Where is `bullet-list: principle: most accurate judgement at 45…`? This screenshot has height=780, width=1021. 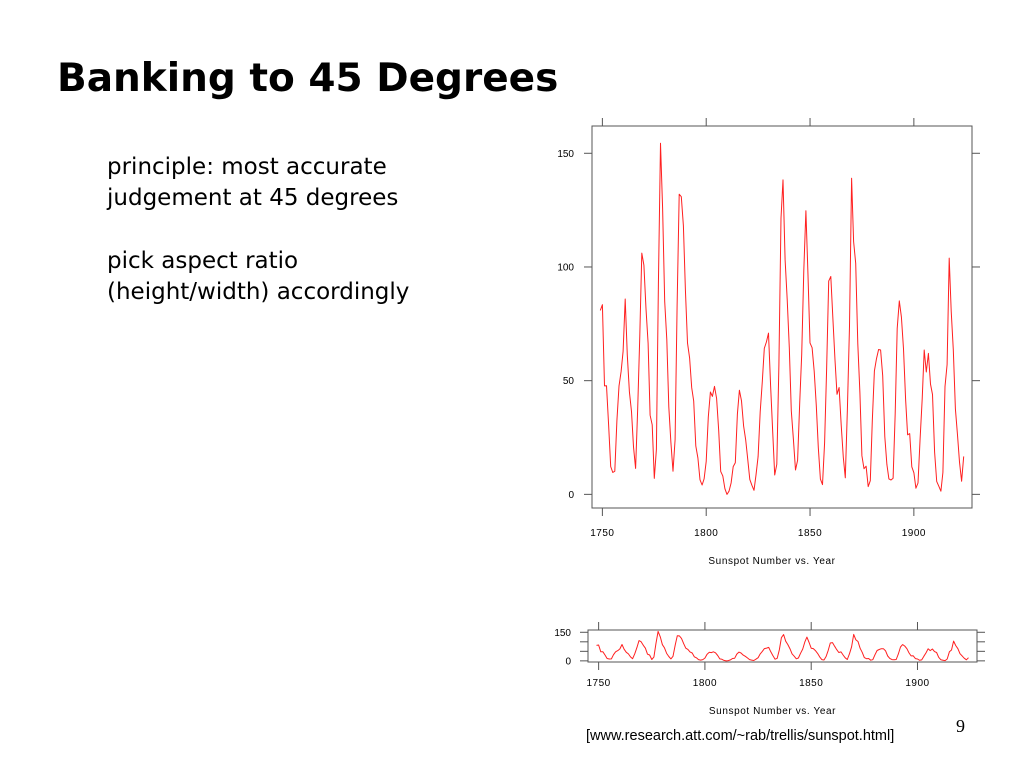
bullet-list: principle: most accurate judgement at 45… is located at coordinates (307, 246).